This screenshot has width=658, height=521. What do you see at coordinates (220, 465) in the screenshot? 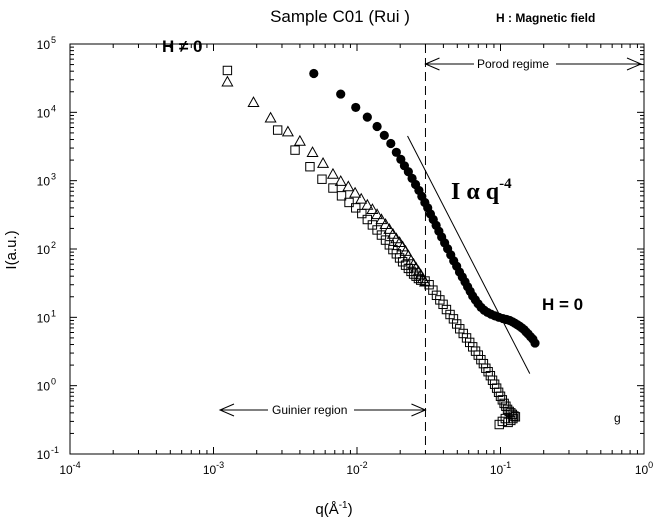
I see `x-tick-exp: -3` at bounding box center [220, 465].